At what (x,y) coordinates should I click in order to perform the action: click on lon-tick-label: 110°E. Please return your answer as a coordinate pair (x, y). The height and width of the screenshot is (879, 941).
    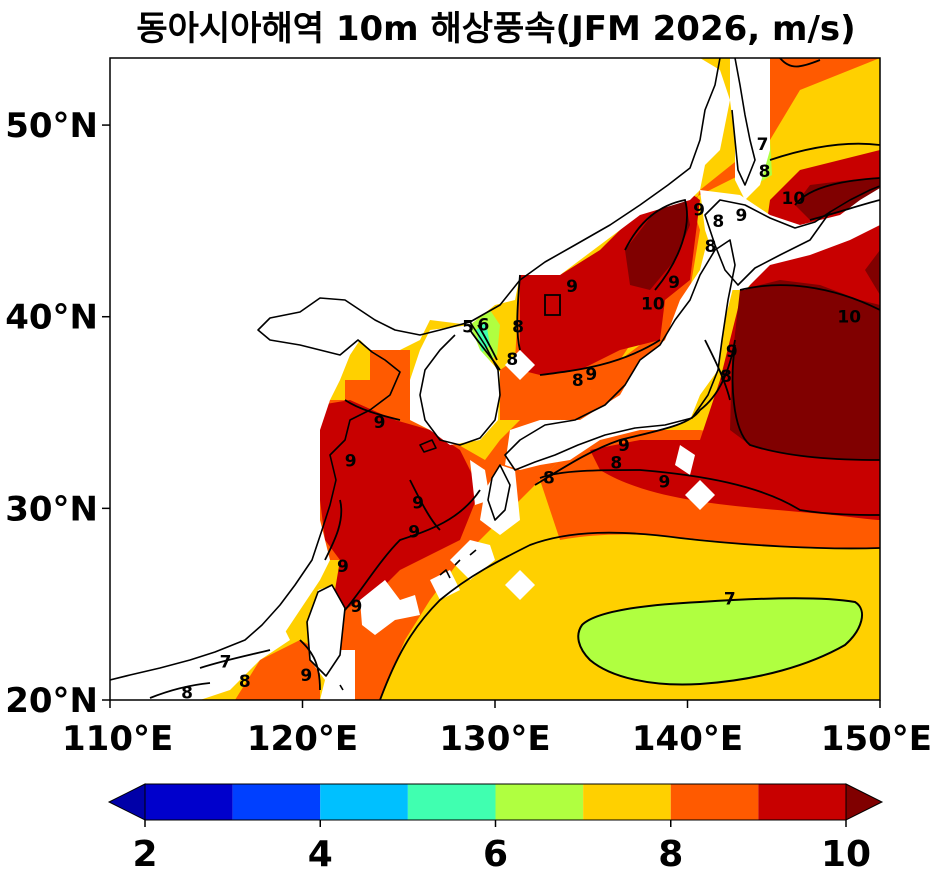
    Looking at the image, I should click on (117, 739).